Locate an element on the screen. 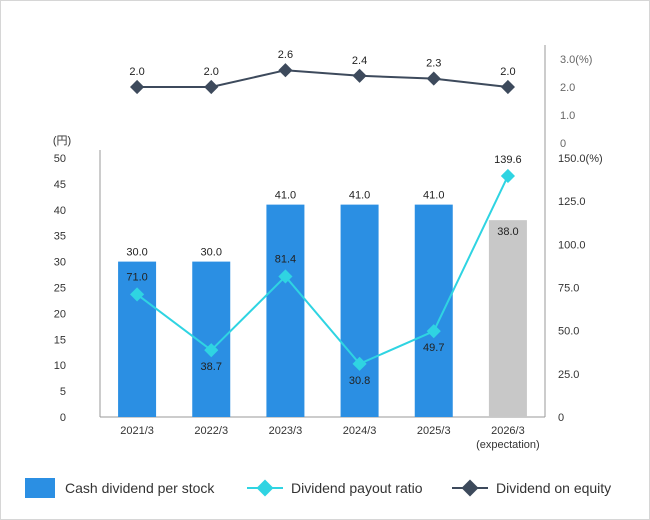  payout-tick-label: 50.0 is located at coordinates (568, 332).